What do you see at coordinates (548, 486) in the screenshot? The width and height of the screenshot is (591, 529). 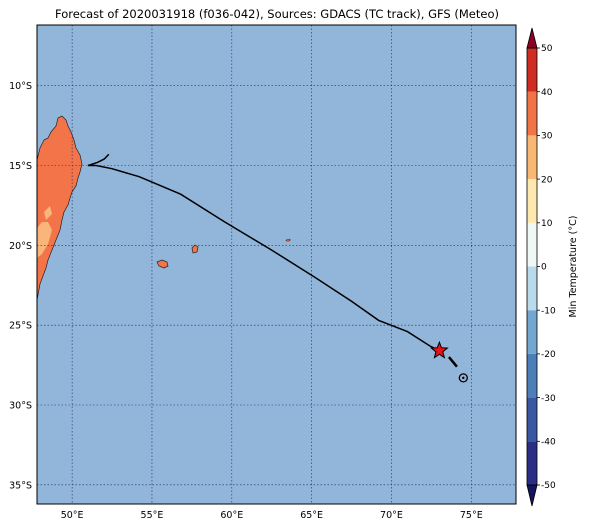 I see `colorbar-tick-label: -50` at bounding box center [548, 486].